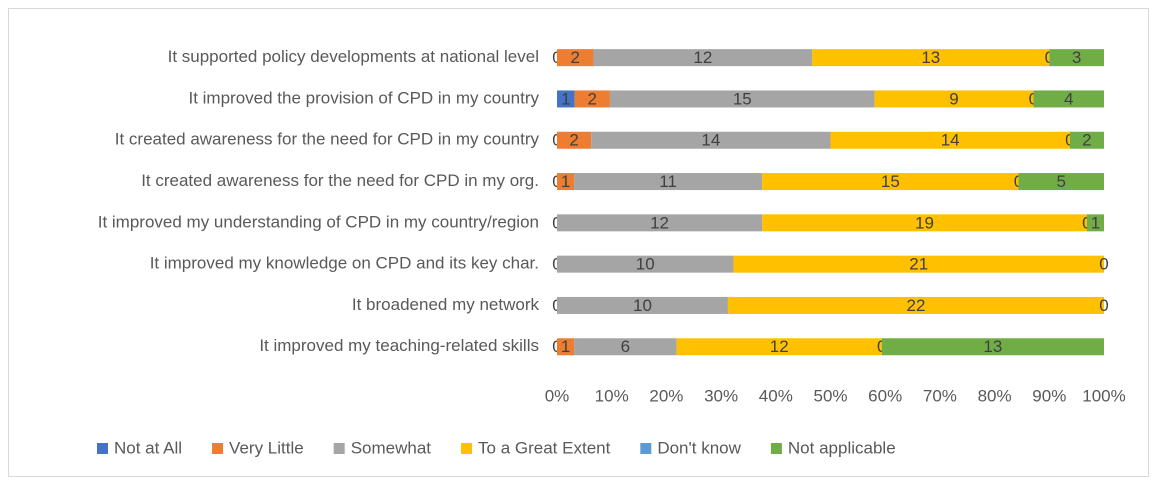 This screenshot has width=1157, height=485. I want to click on x-tick-label: 40%, so click(776, 395).